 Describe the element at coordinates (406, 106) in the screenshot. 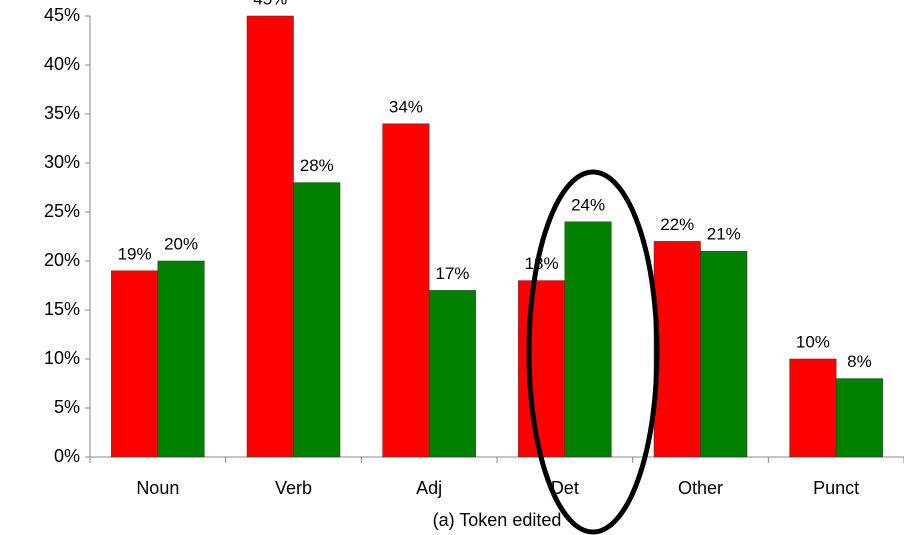

I see `value-label: 34%` at that location.